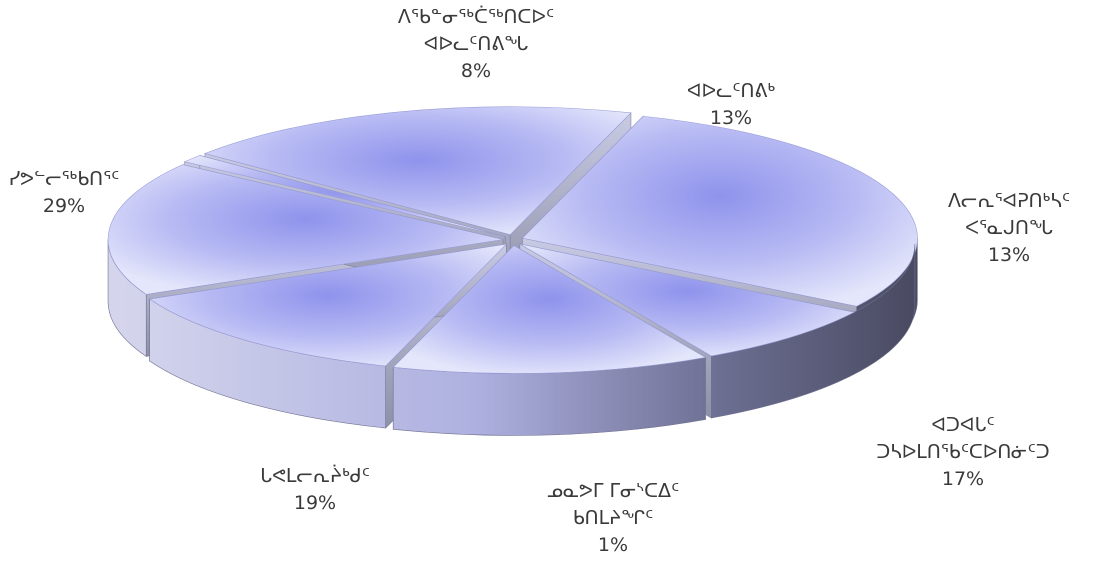 The image size is (1097, 585). I want to click on slice-label-text: ᓄᓇᕗᒥ ᒥᓂᔅᑕᐃᑦ, so click(613, 491).